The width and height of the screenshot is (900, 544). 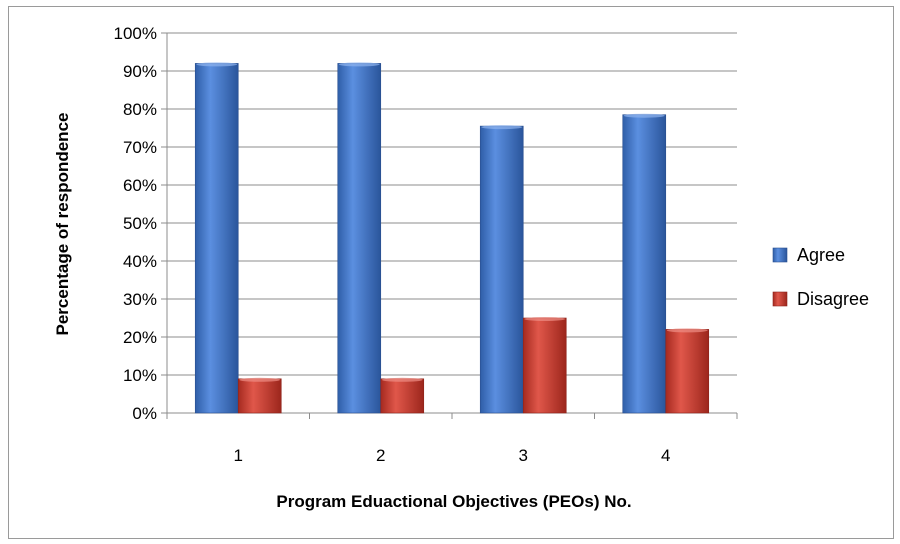 I want to click on y-tick-label: 10%, so click(x=140, y=375).